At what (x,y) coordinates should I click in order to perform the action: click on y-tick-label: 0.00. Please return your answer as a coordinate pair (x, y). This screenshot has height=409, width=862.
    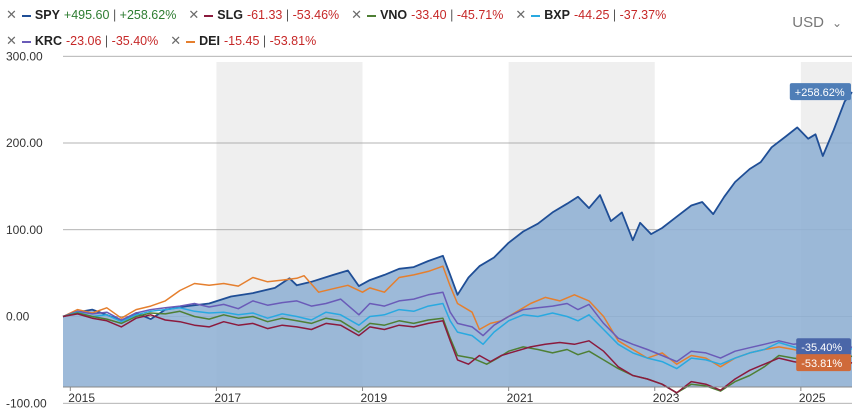
    Looking at the image, I should click on (18, 317).